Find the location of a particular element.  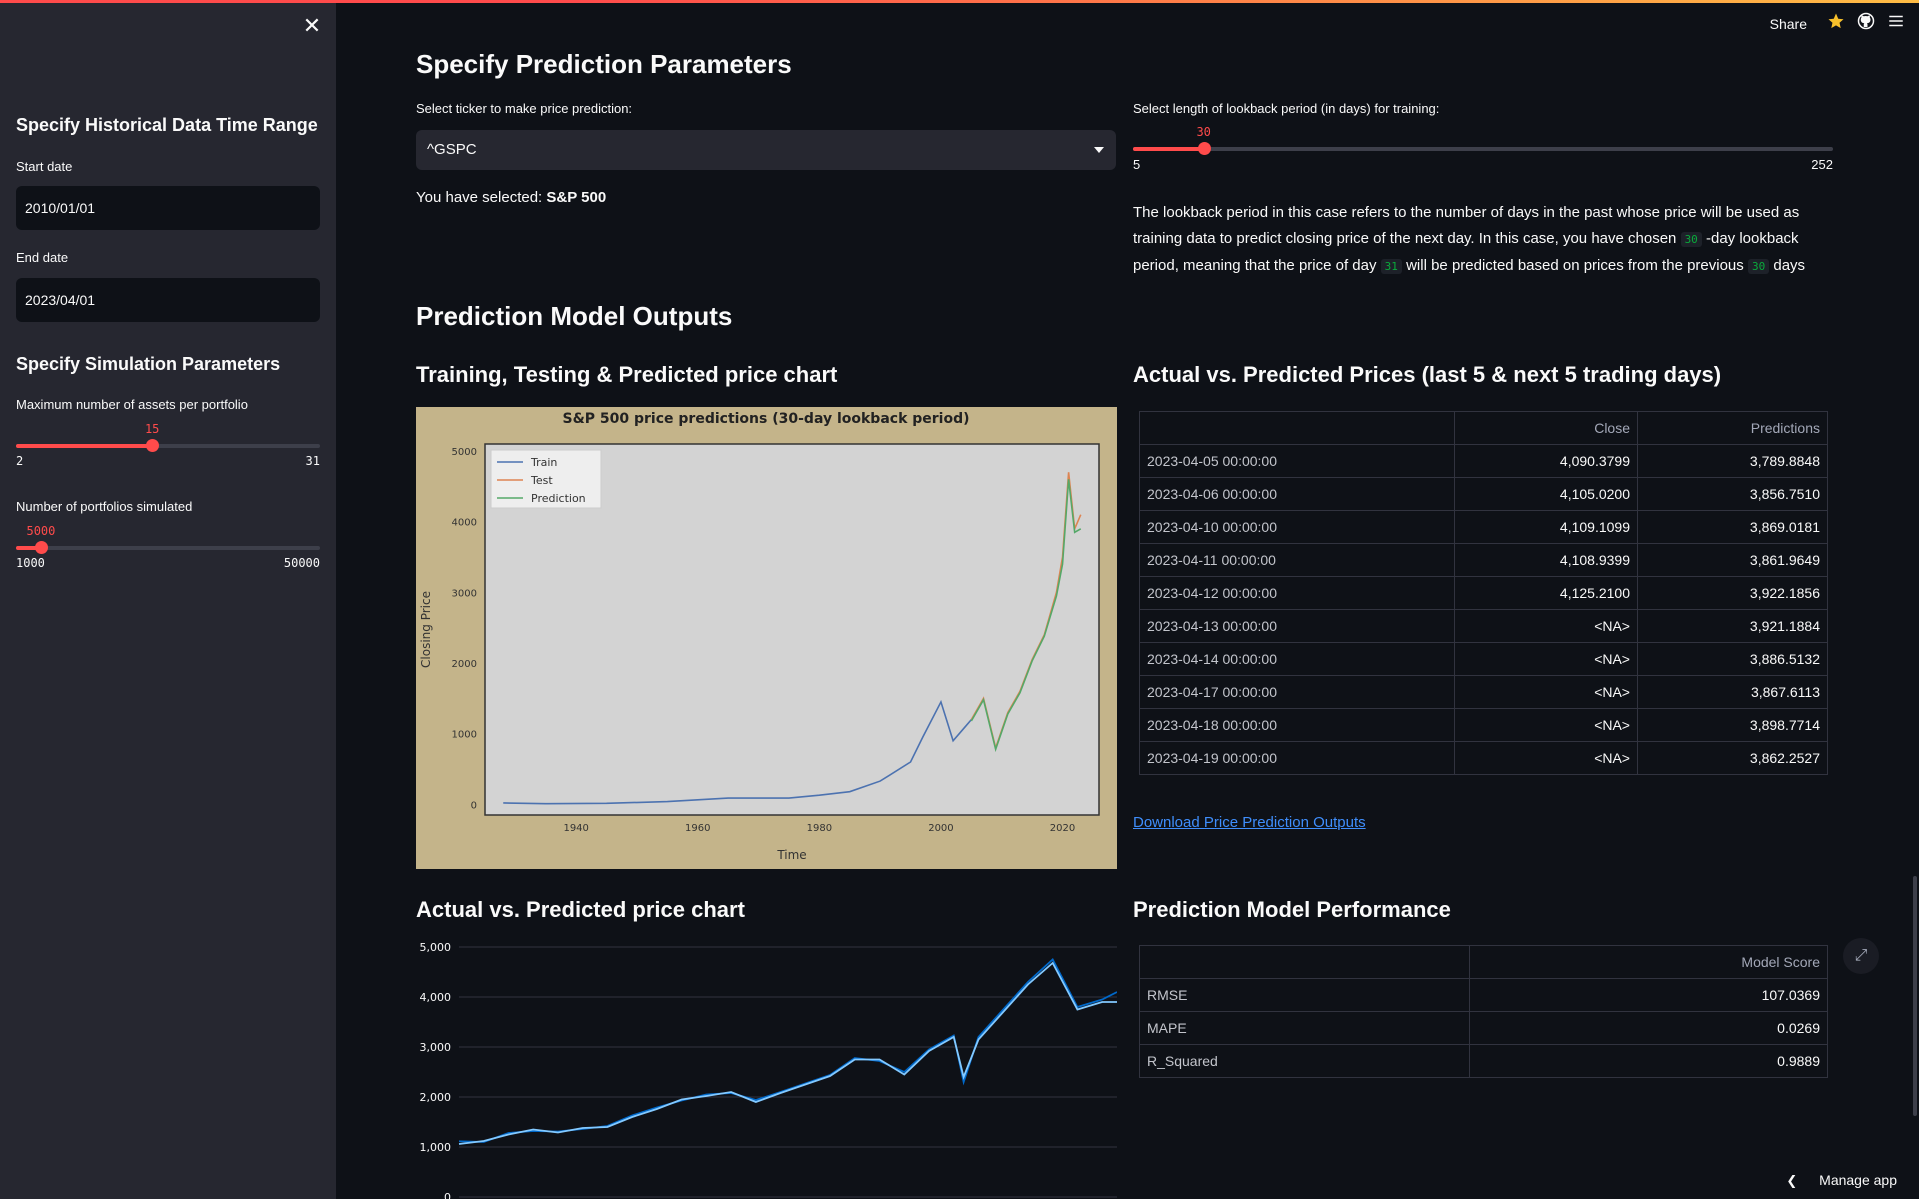

slider-value: 30 is located at coordinates (1203, 132).